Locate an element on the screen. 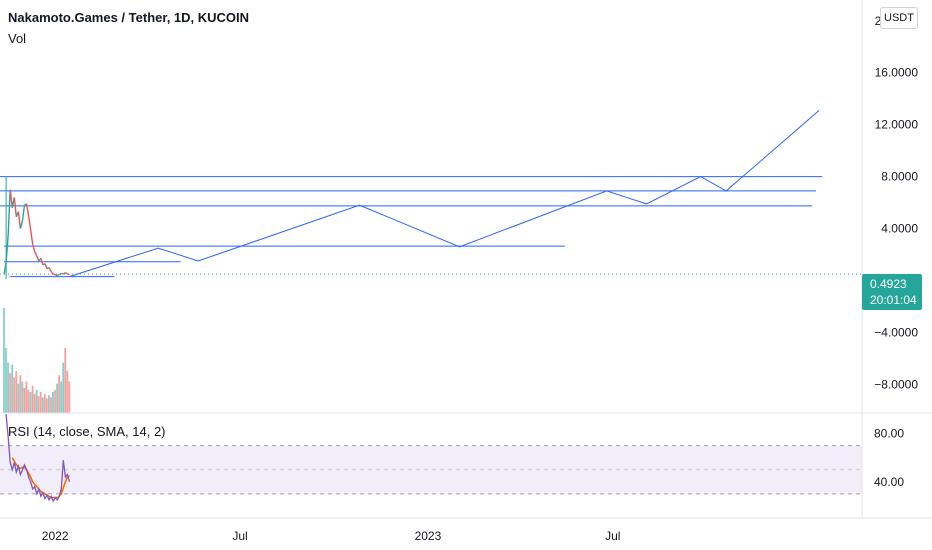 The height and width of the screenshot is (550, 932). price-tick-label: 8.0000 is located at coordinates (899, 177).